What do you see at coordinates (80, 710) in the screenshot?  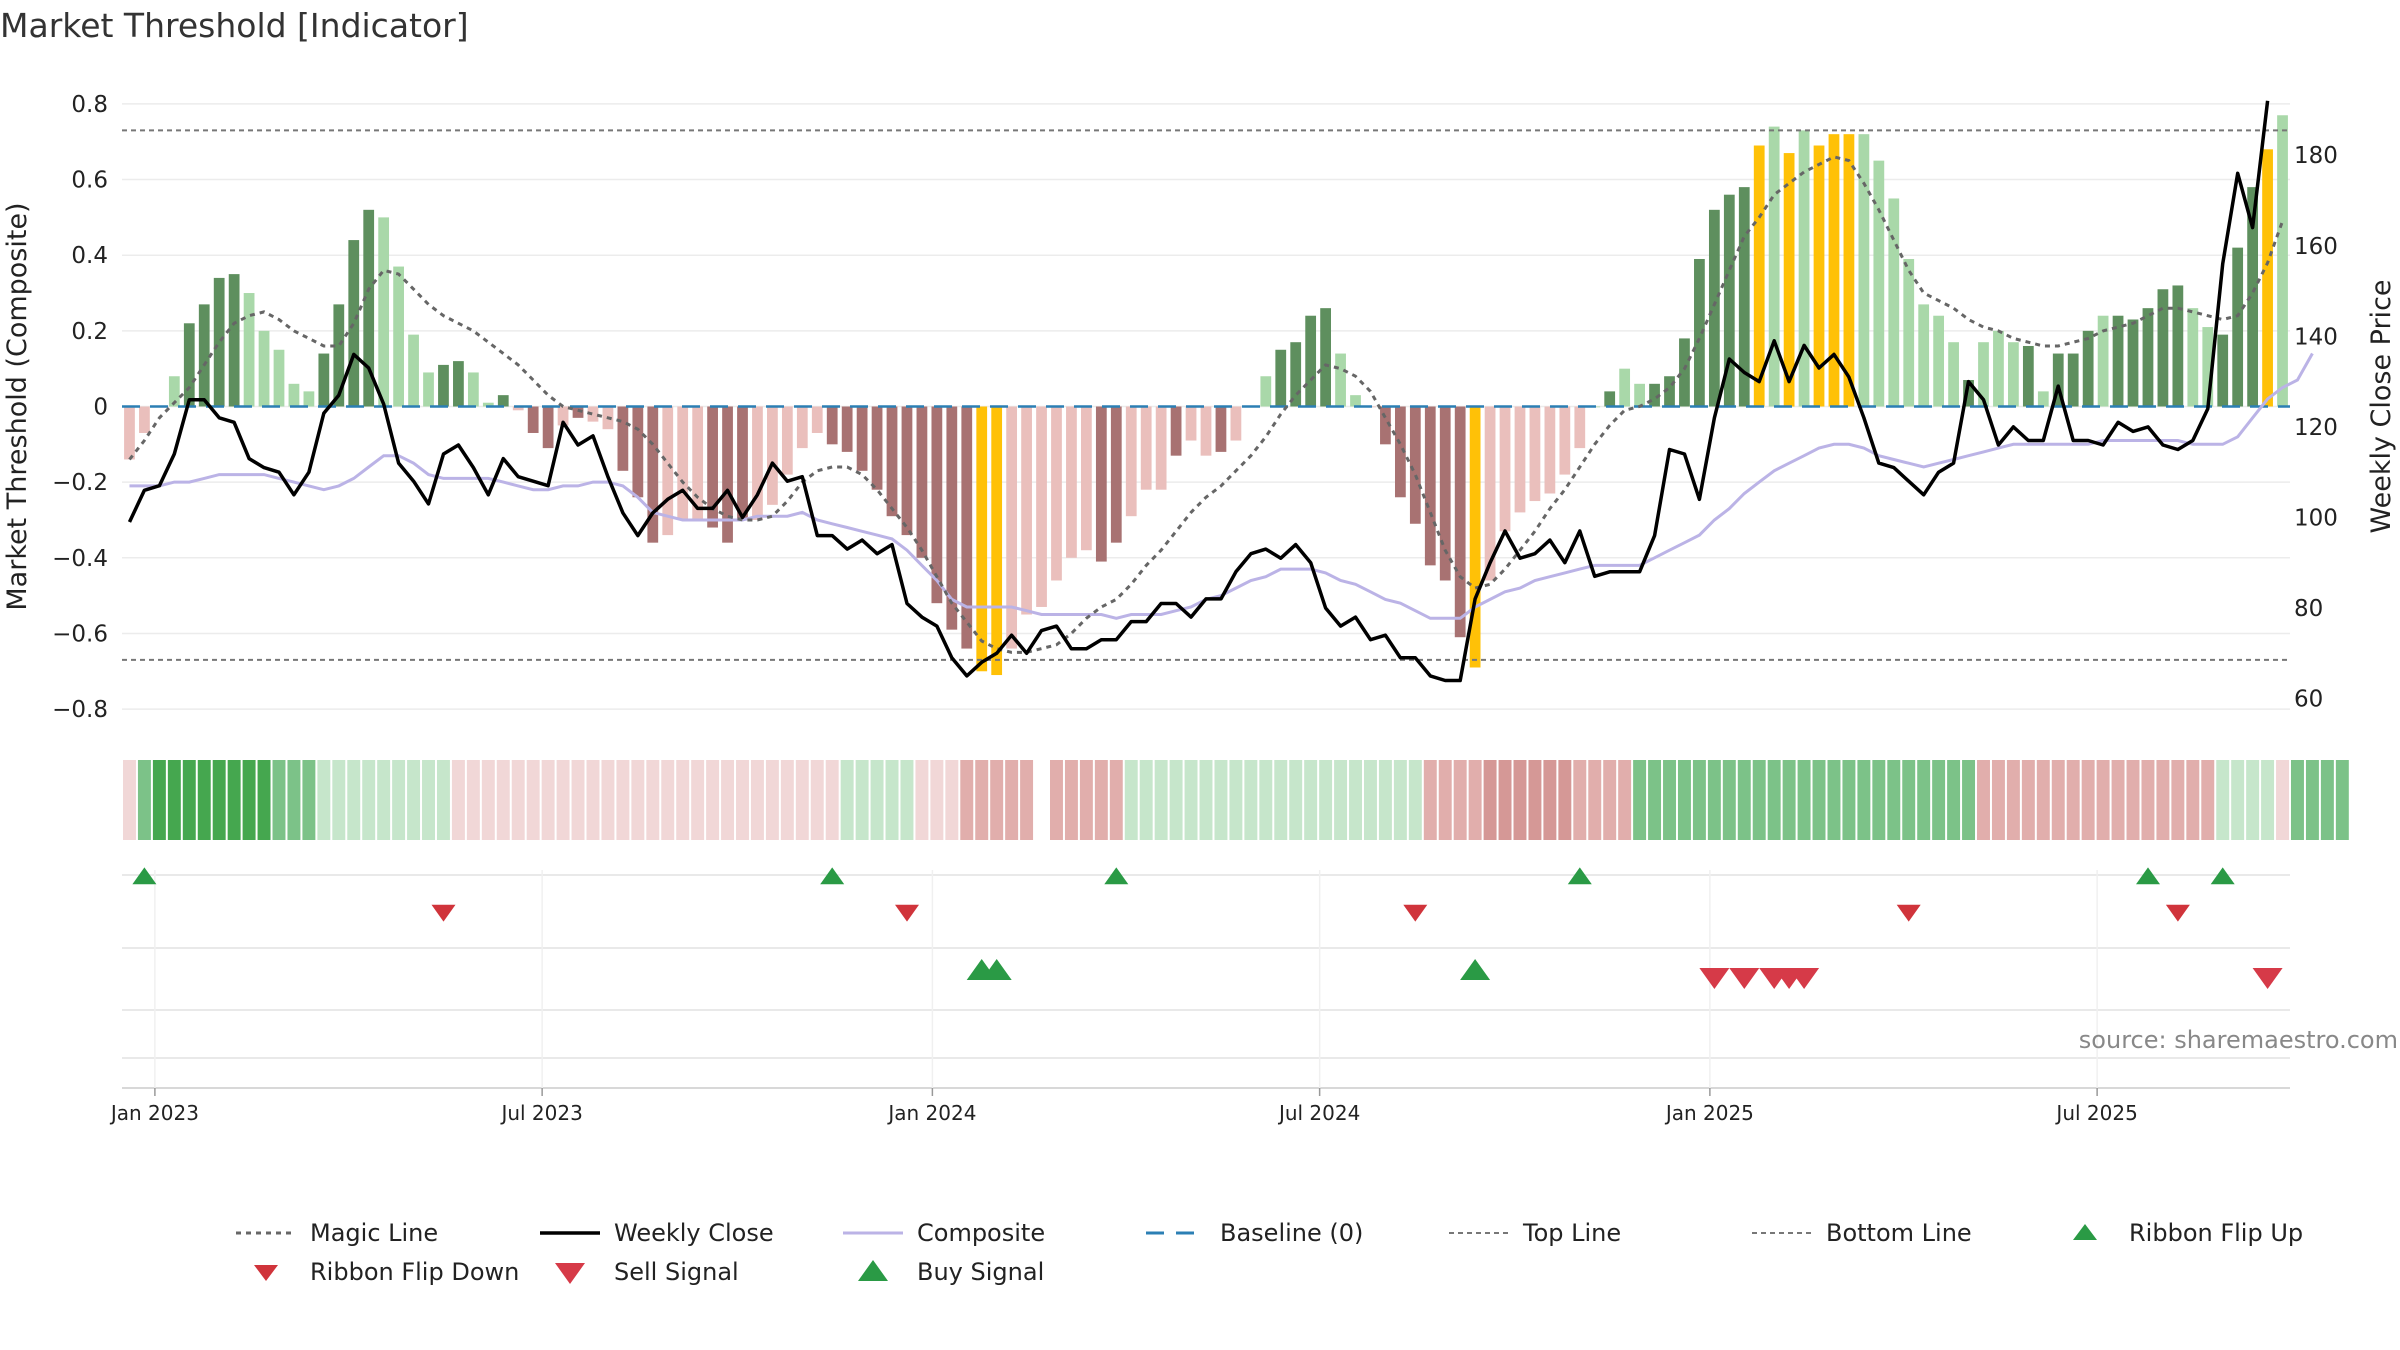 I see `y-tick-label-8: −0.8` at bounding box center [80, 710].